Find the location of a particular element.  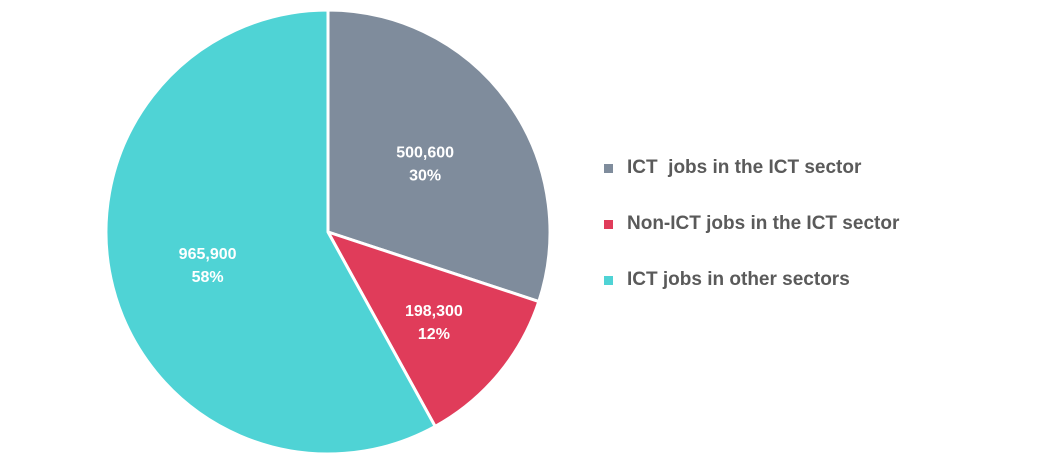

legend-item-non-ict-in-ict-sector: Non-ICT jobs in the ICT sector is located at coordinates (752, 223).